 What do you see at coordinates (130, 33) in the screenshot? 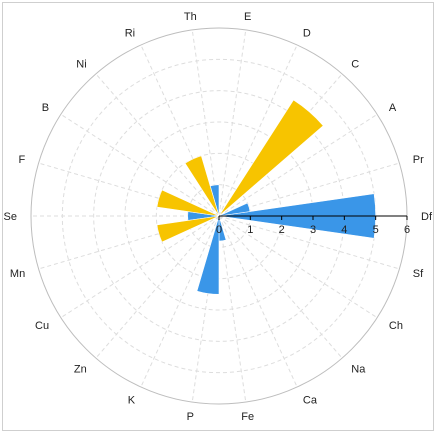
I see `category-label-ri: Ri` at bounding box center [130, 33].